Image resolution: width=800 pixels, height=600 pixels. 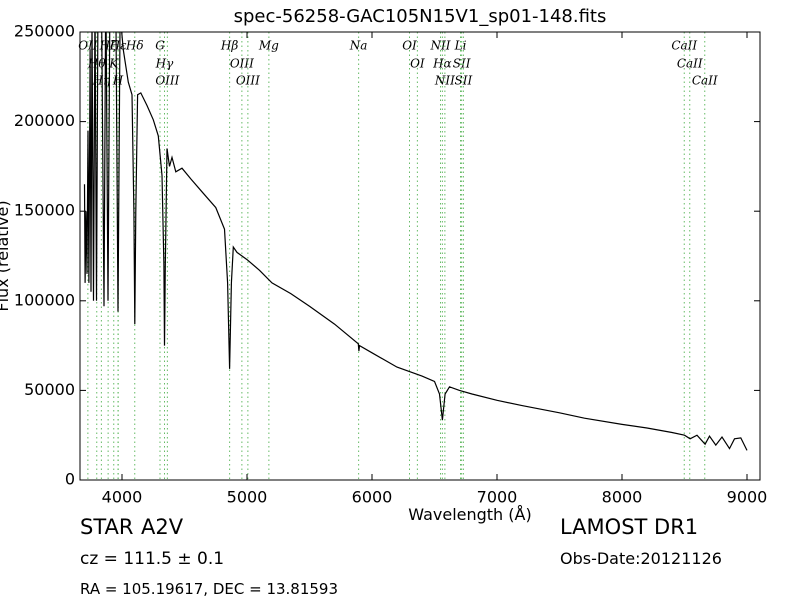 What do you see at coordinates (122, 497) in the screenshot?
I see `x-tick-label: 4000` at bounding box center [122, 497].